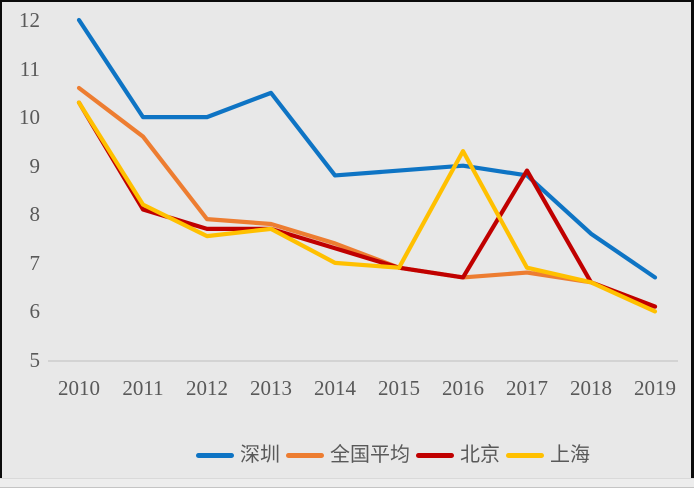  I want to click on legend-label: 全国平均, so click(370, 455).